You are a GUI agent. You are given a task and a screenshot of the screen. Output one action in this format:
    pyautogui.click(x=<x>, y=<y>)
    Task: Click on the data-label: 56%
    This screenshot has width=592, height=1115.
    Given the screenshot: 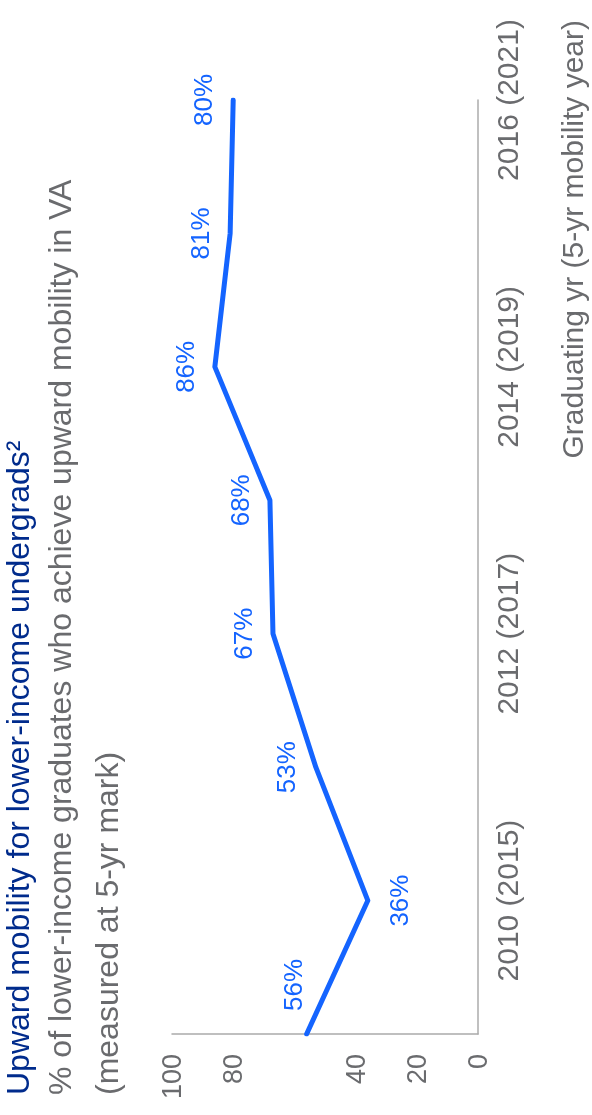 What is the action you would take?
    pyautogui.click(x=292, y=985)
    